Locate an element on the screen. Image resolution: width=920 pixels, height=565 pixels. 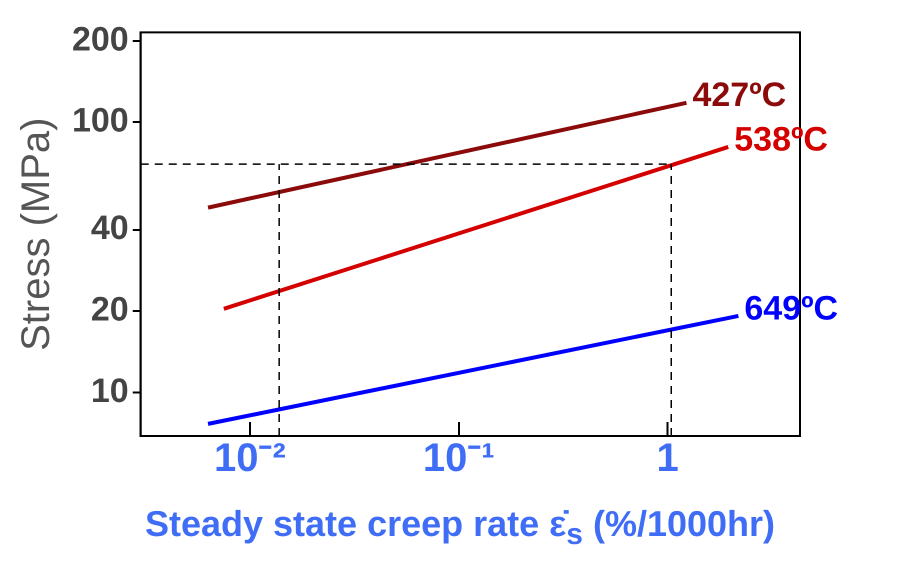
x-tick-label: 1 is located at coordinates (667, 458).